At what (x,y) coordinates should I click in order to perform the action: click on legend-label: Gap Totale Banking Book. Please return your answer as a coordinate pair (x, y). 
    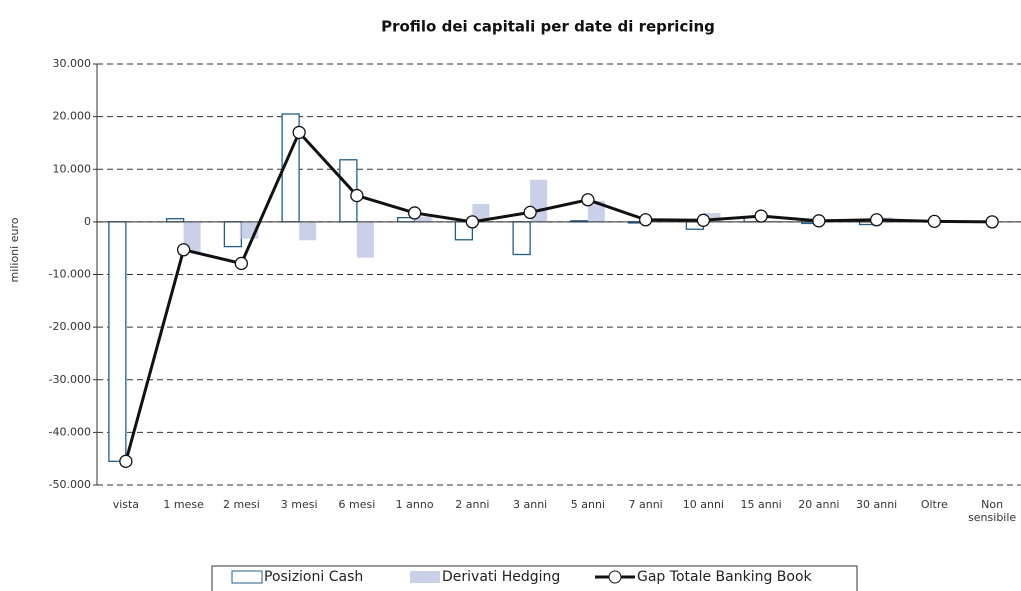
    Looking at the image, I should click on (725, 577).